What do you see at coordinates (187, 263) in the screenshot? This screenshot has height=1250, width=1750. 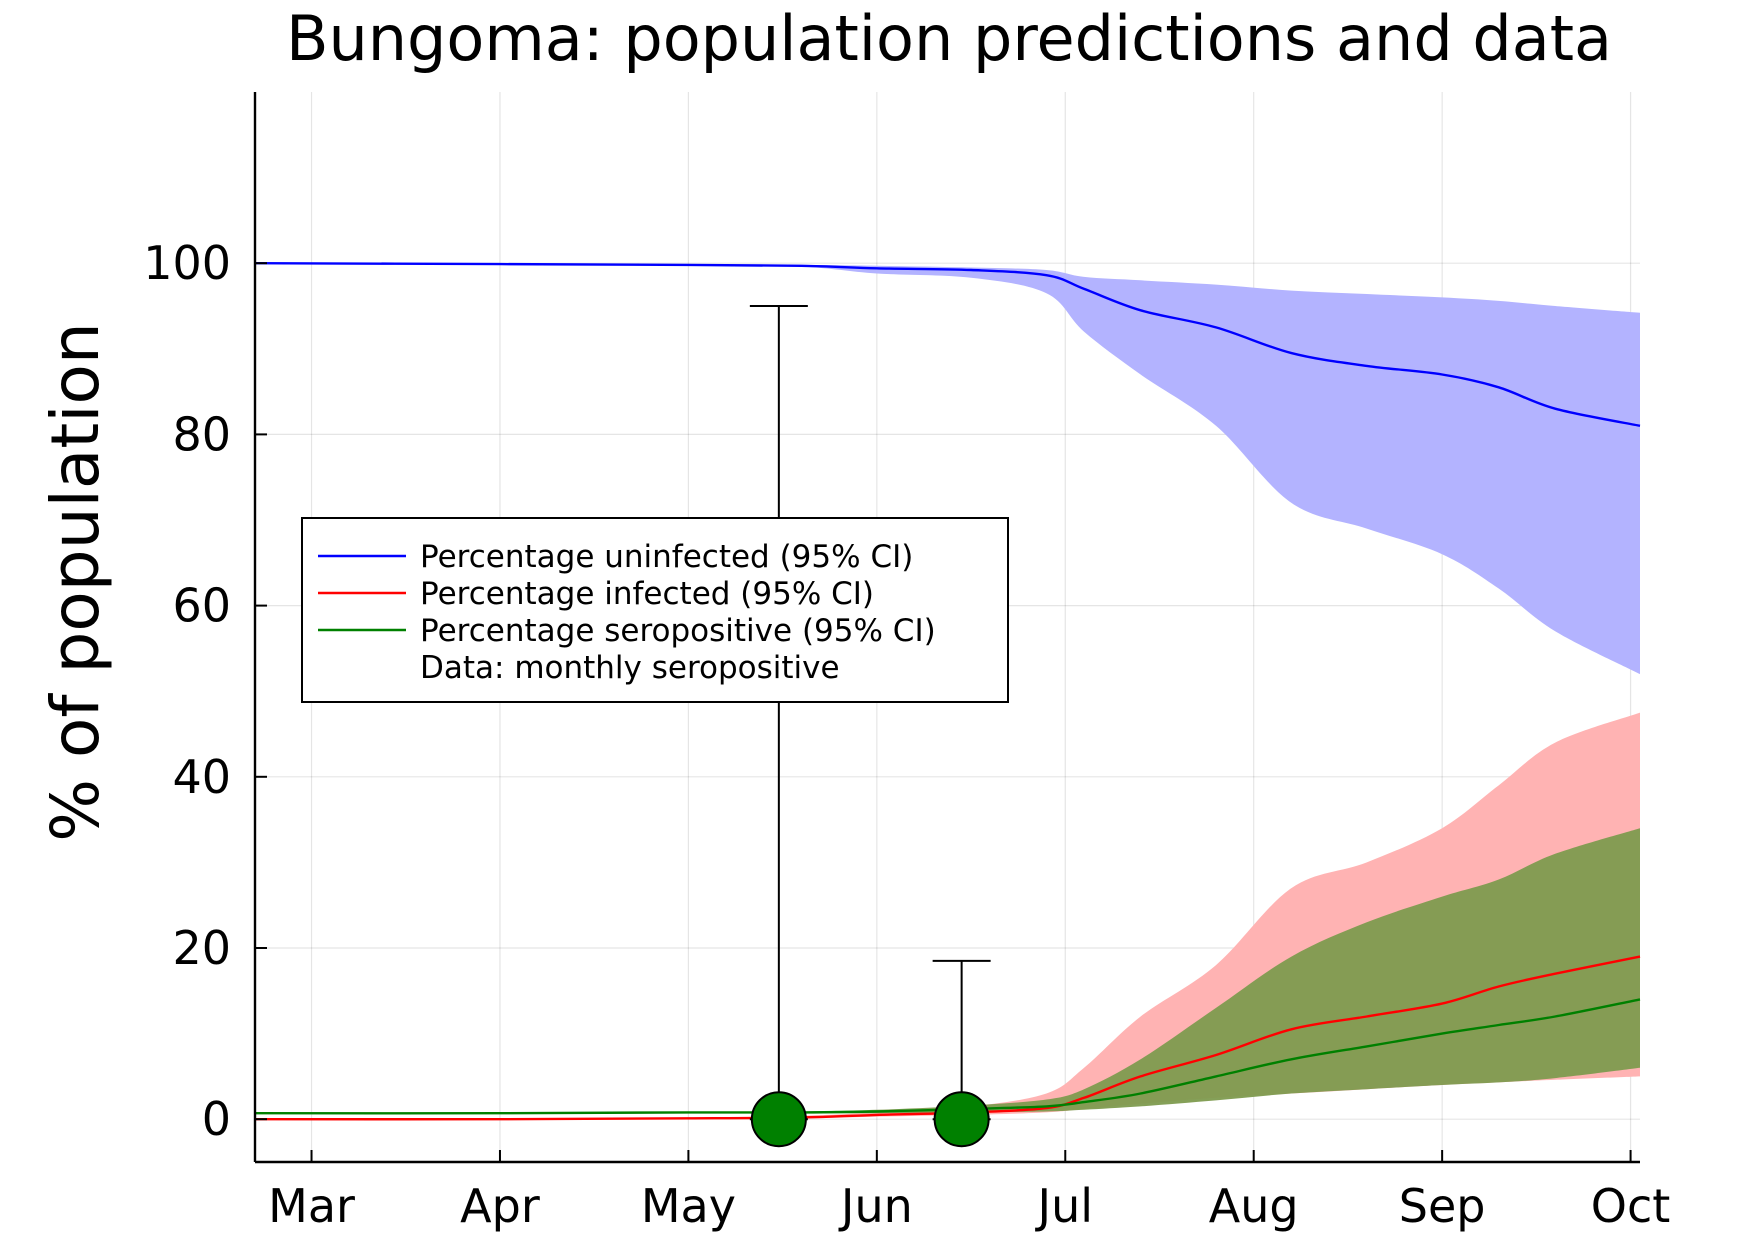 I see `y-tick-label-100: 100` at bounding box center [187, 263].